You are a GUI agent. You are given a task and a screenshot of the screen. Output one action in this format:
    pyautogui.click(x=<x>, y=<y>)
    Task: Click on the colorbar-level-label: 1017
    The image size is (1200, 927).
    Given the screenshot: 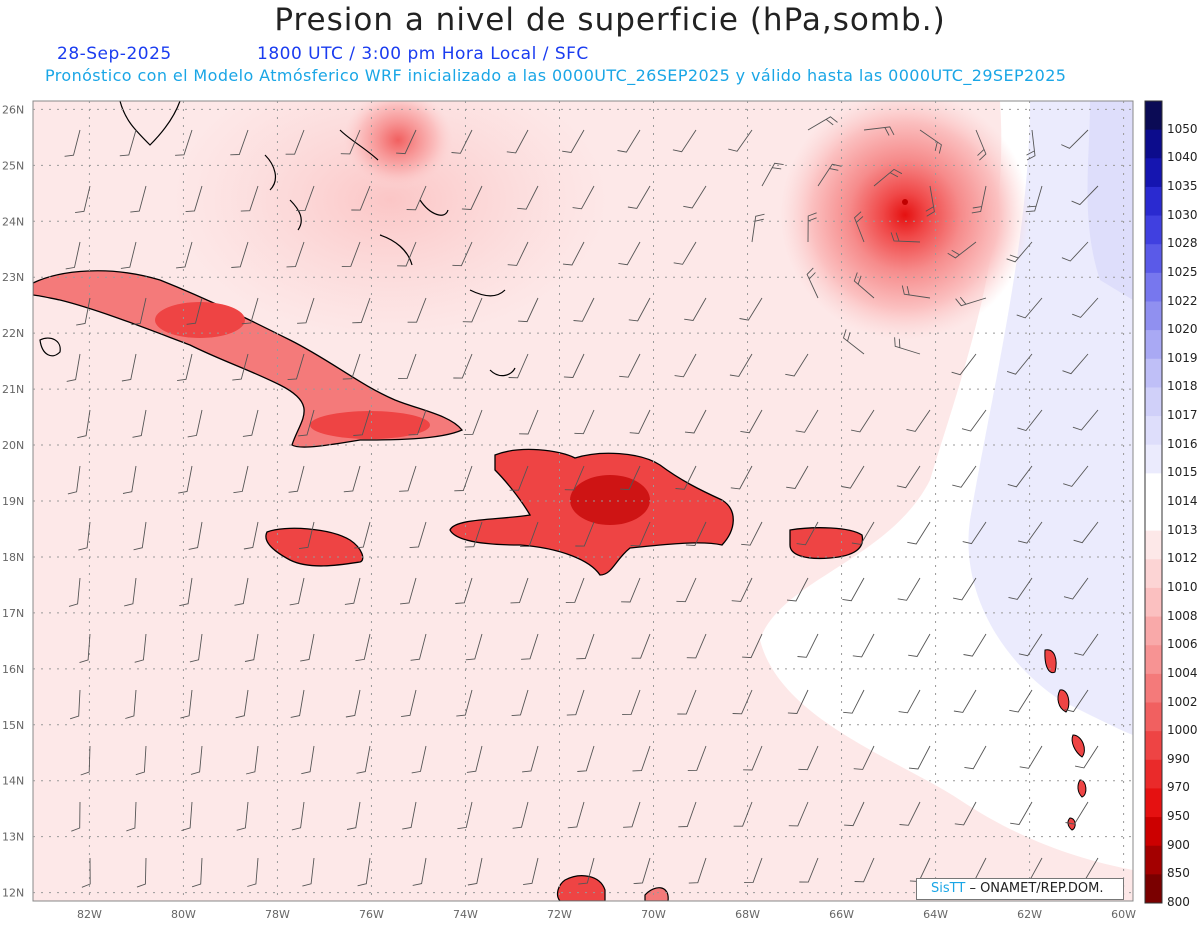 What is the action you would take?
    pyautogui.click(x=1182, y=415)
    